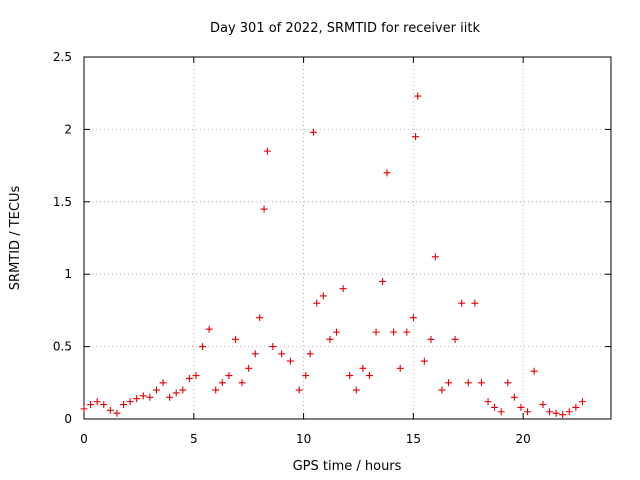 This screenshot has height=480, width=640. What do you see at coordinates (84, 439) in the screenshot?
I see `x-tick-label: 0` at bounding box center [84, 439].